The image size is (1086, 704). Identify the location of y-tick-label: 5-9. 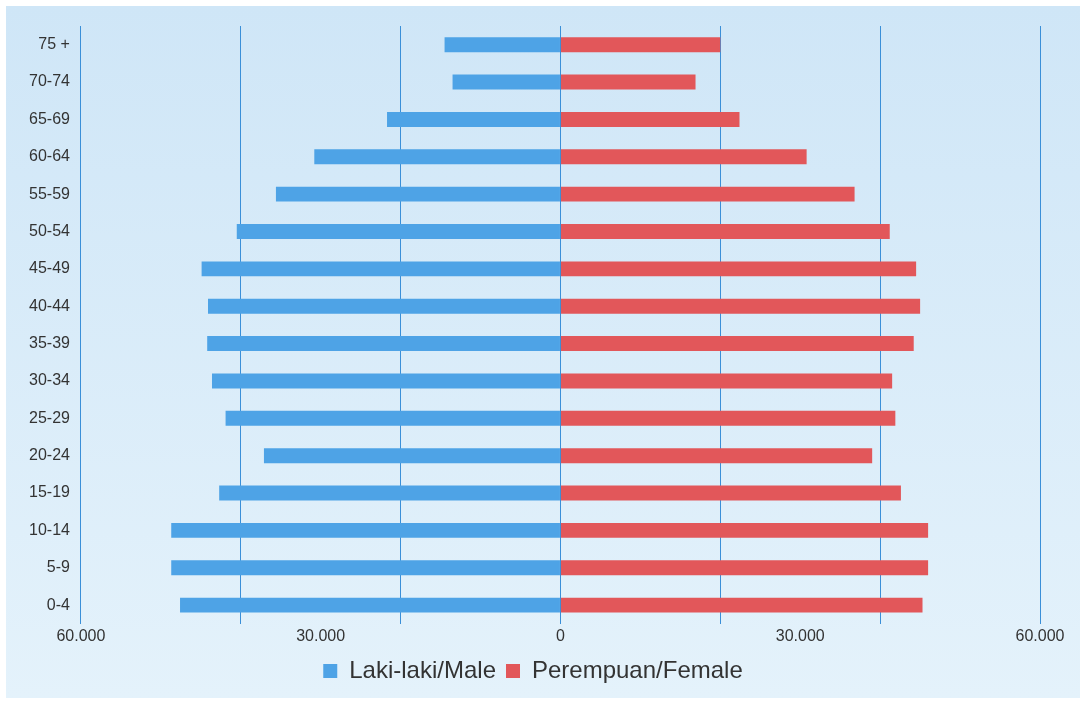
(58, 567).